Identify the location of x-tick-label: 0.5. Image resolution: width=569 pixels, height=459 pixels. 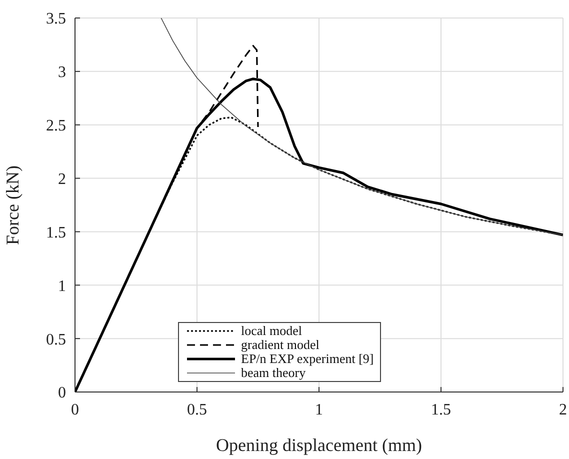
(197, 409).